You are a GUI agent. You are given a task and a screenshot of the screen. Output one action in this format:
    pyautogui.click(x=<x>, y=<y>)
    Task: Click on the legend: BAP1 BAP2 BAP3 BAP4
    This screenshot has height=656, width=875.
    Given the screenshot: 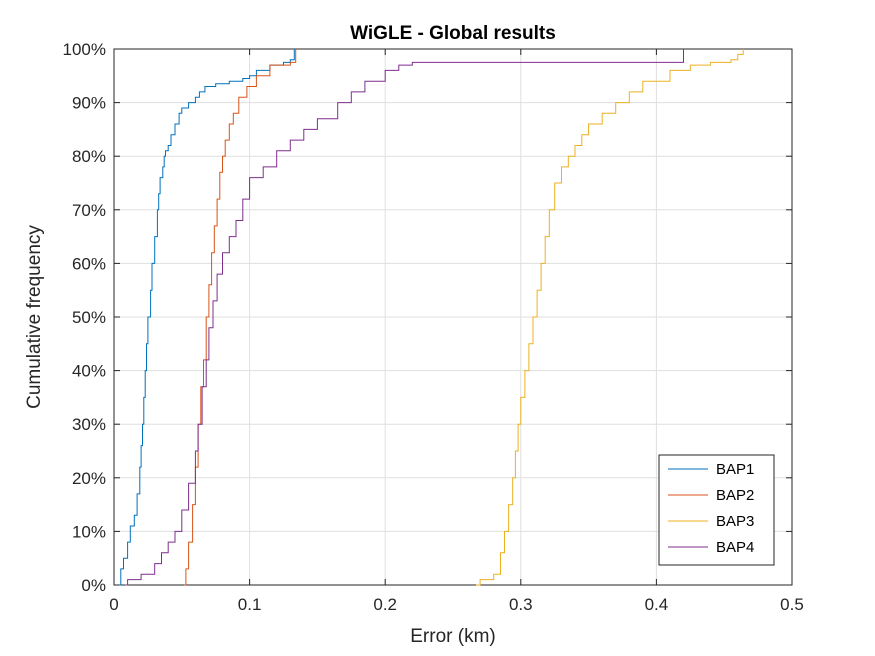 What is the action you would take?
    pyautogui.click(x=716, y=510)
    